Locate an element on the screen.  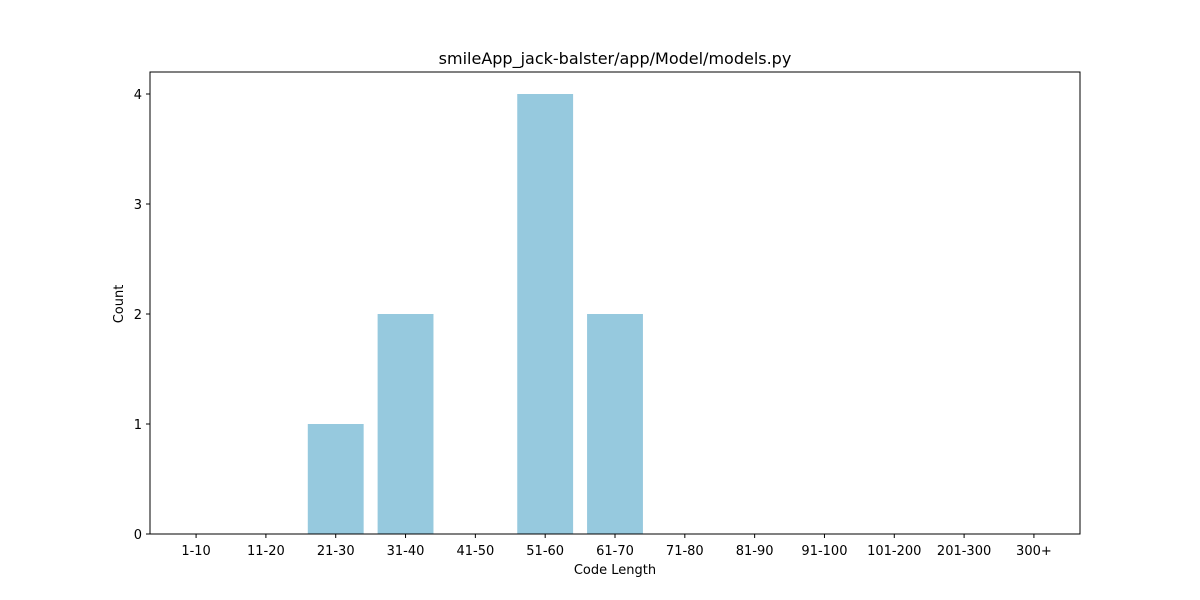
x-tick-label: 41-50 is located at coordinates (475, 551).